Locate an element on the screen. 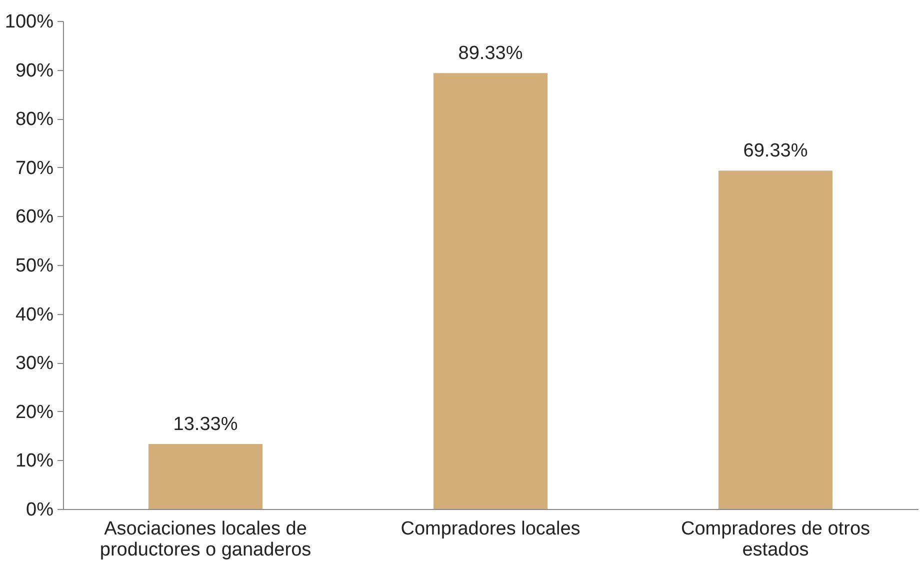 The image size is (922, 563). y-tick-label: 30% is located at coordinates (34, 363).